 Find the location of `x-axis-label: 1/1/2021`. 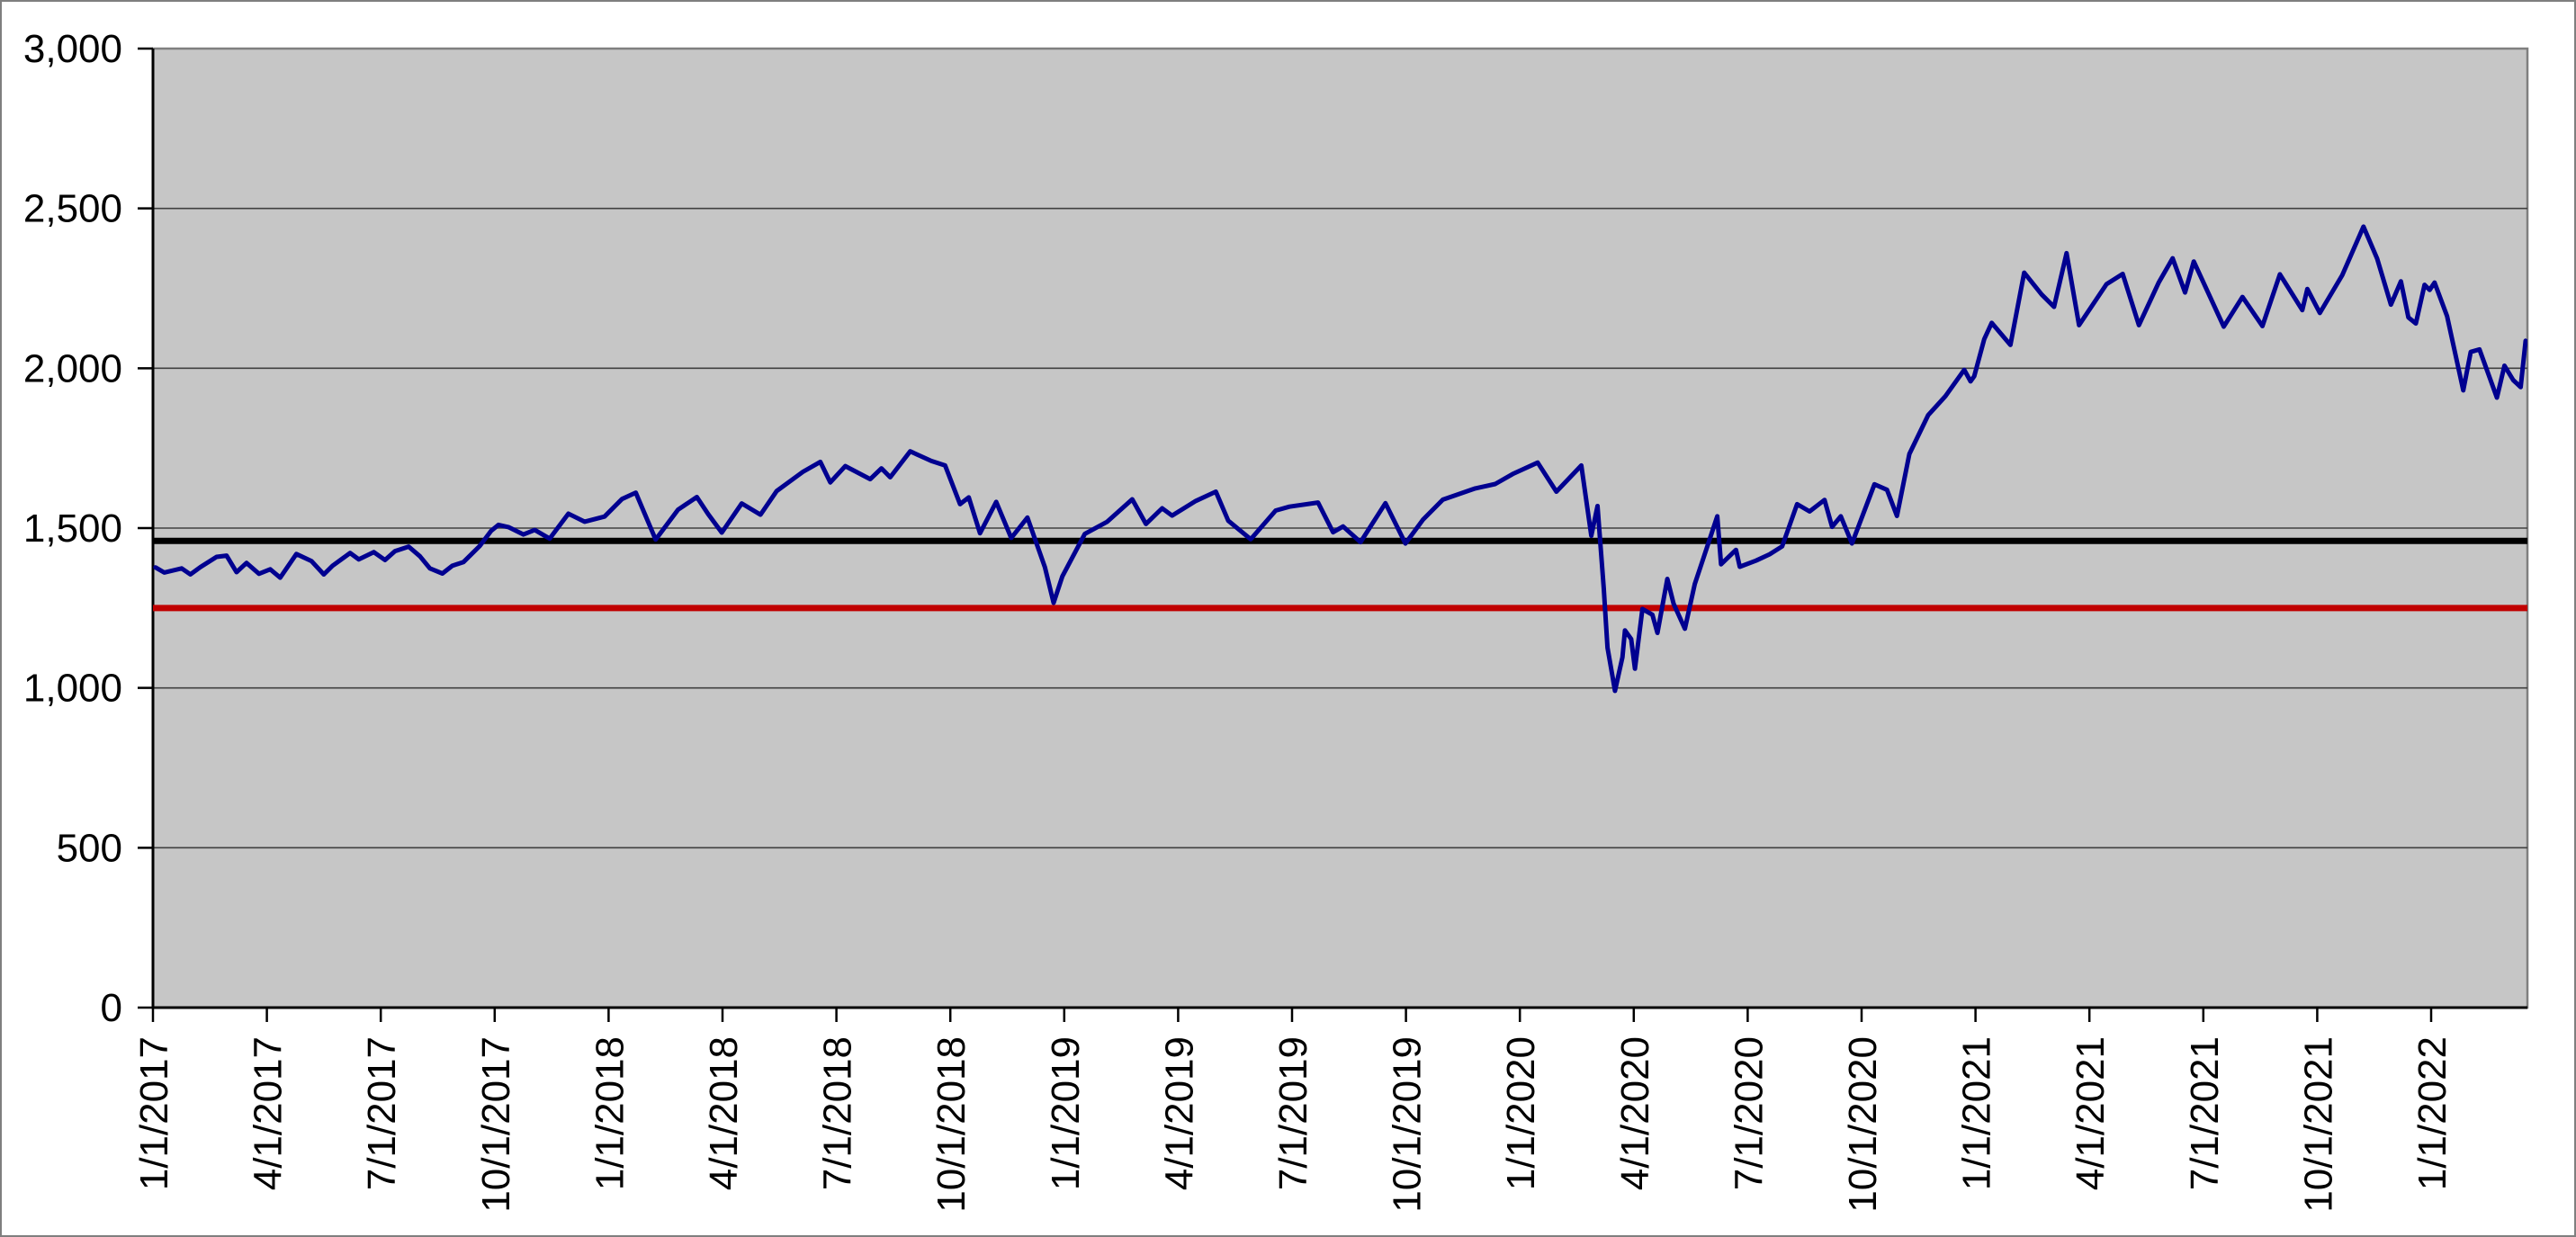

x-axis-label: 1/1/2021 is located at coordinates (1977, 1113).